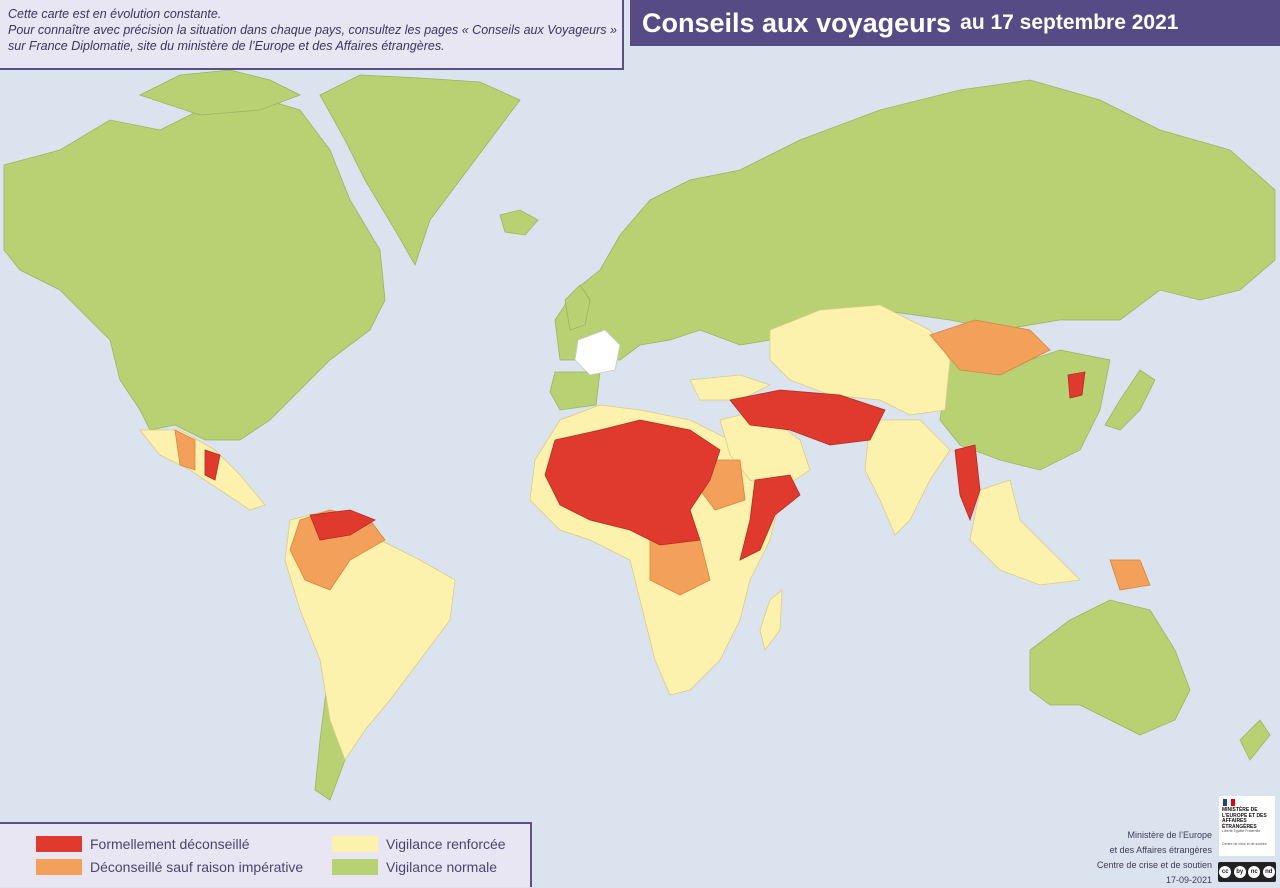 The image size is (1280, 888). I want to click on logo-motto: Liberté Égalité Fraternité, so click(1241, 831).